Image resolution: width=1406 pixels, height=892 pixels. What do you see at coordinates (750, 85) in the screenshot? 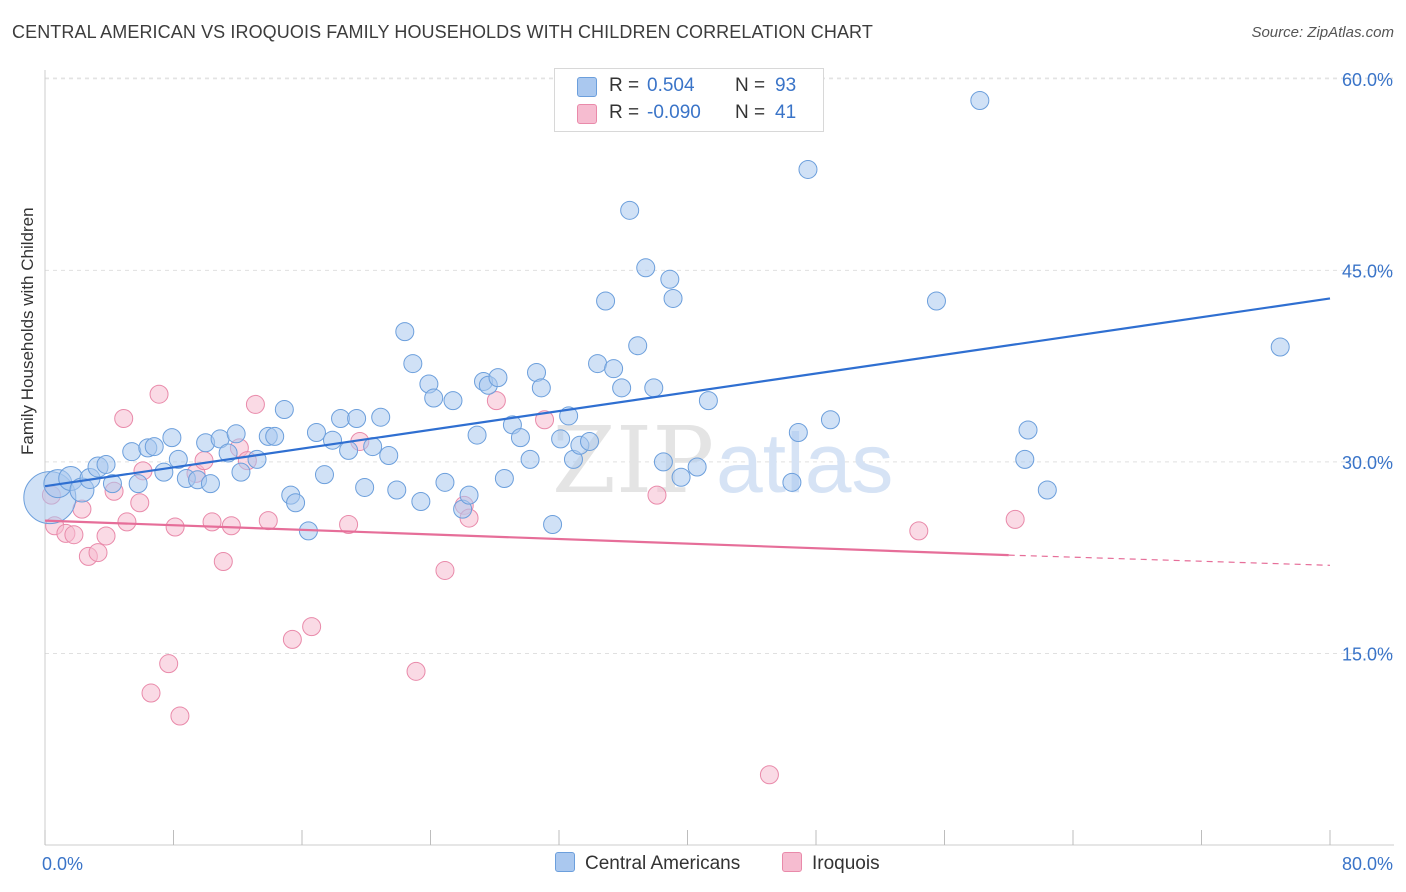
I see `legend-n-label: N =` at bounding box center [750, 85].